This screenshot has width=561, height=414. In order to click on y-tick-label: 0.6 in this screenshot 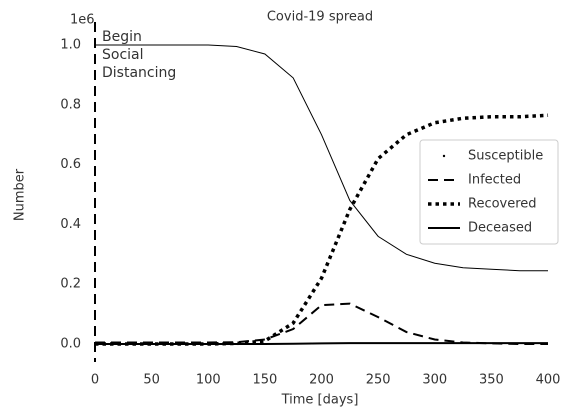, I will do `click(70, 164)`.